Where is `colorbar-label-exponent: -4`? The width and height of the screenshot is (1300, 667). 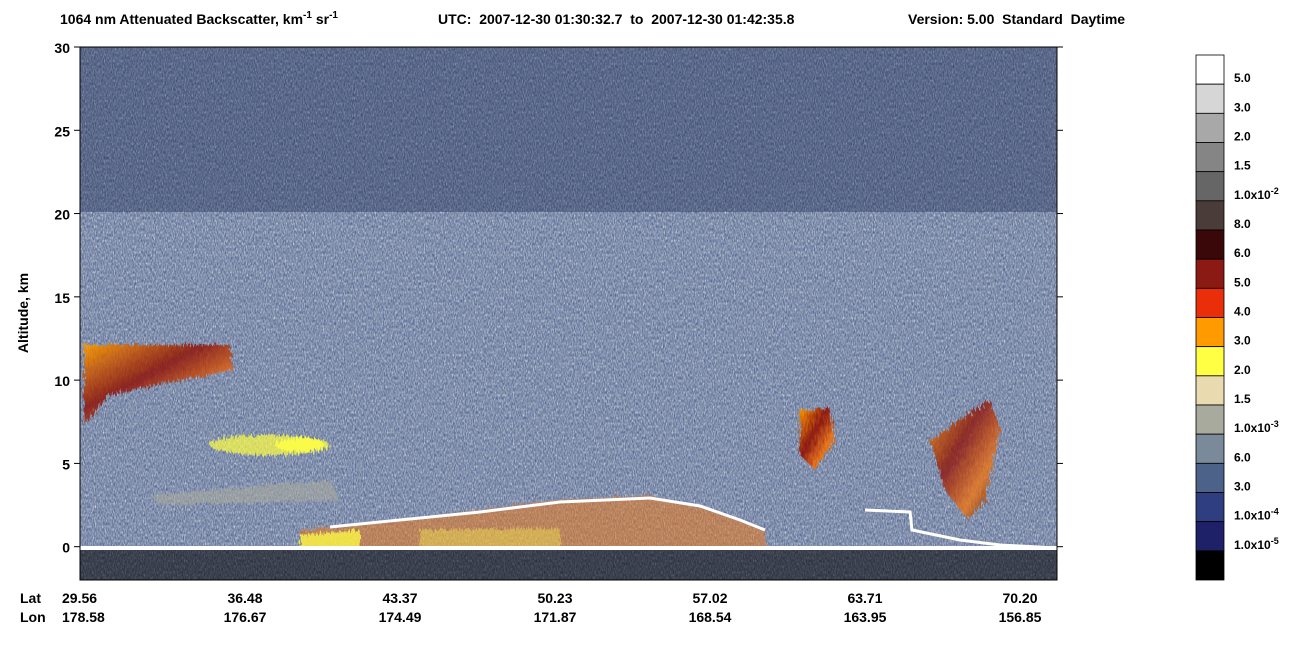 colorbar-label-exponent: -4 is located at coordinates (1275, 512).